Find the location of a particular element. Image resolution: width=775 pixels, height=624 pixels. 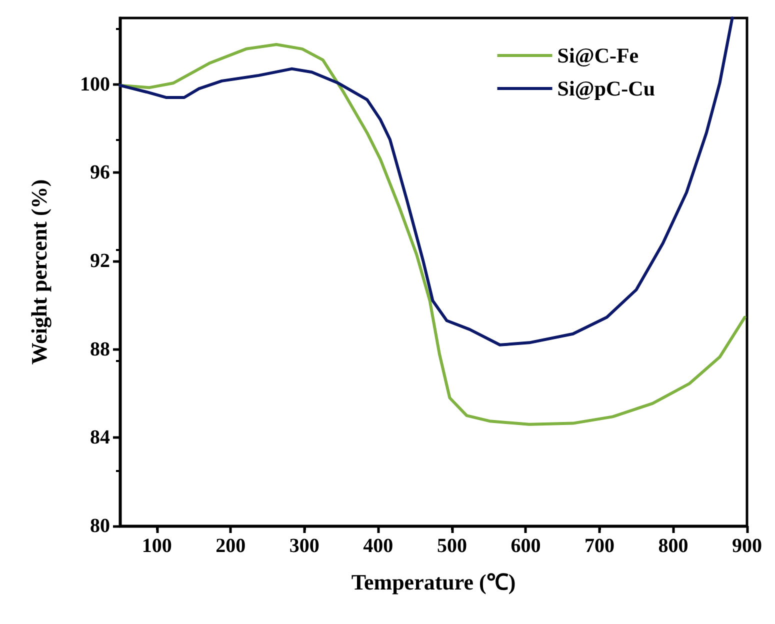

y-tick-label: 100 is located at coordinates (95, 84).